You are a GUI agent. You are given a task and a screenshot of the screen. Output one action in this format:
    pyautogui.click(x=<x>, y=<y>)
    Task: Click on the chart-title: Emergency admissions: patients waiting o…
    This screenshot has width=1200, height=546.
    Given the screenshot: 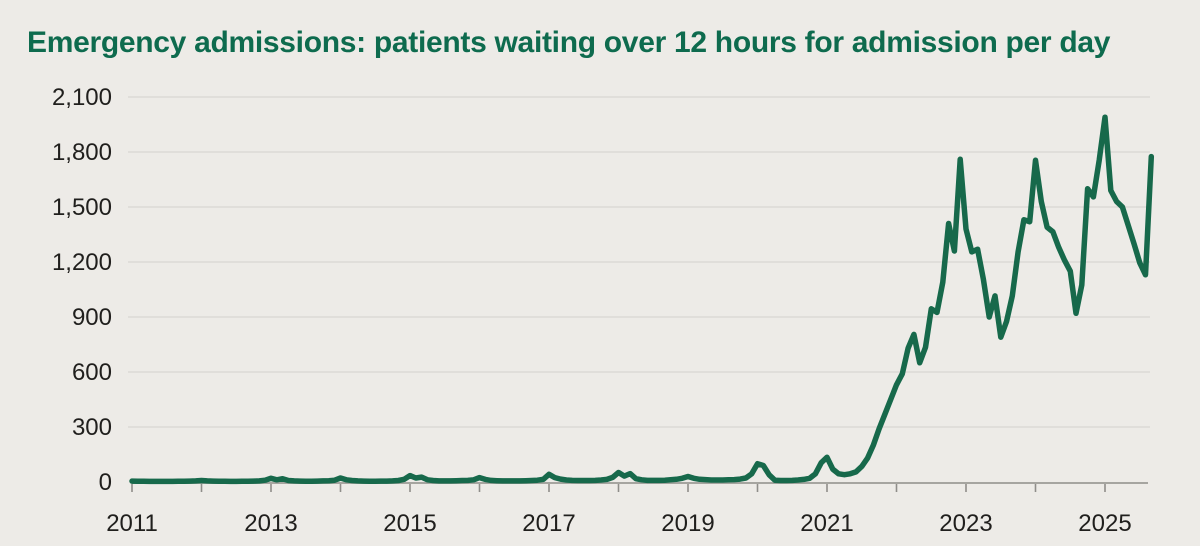 What is the action you would take?
    pyautogui.click(x=569, y=42)
    